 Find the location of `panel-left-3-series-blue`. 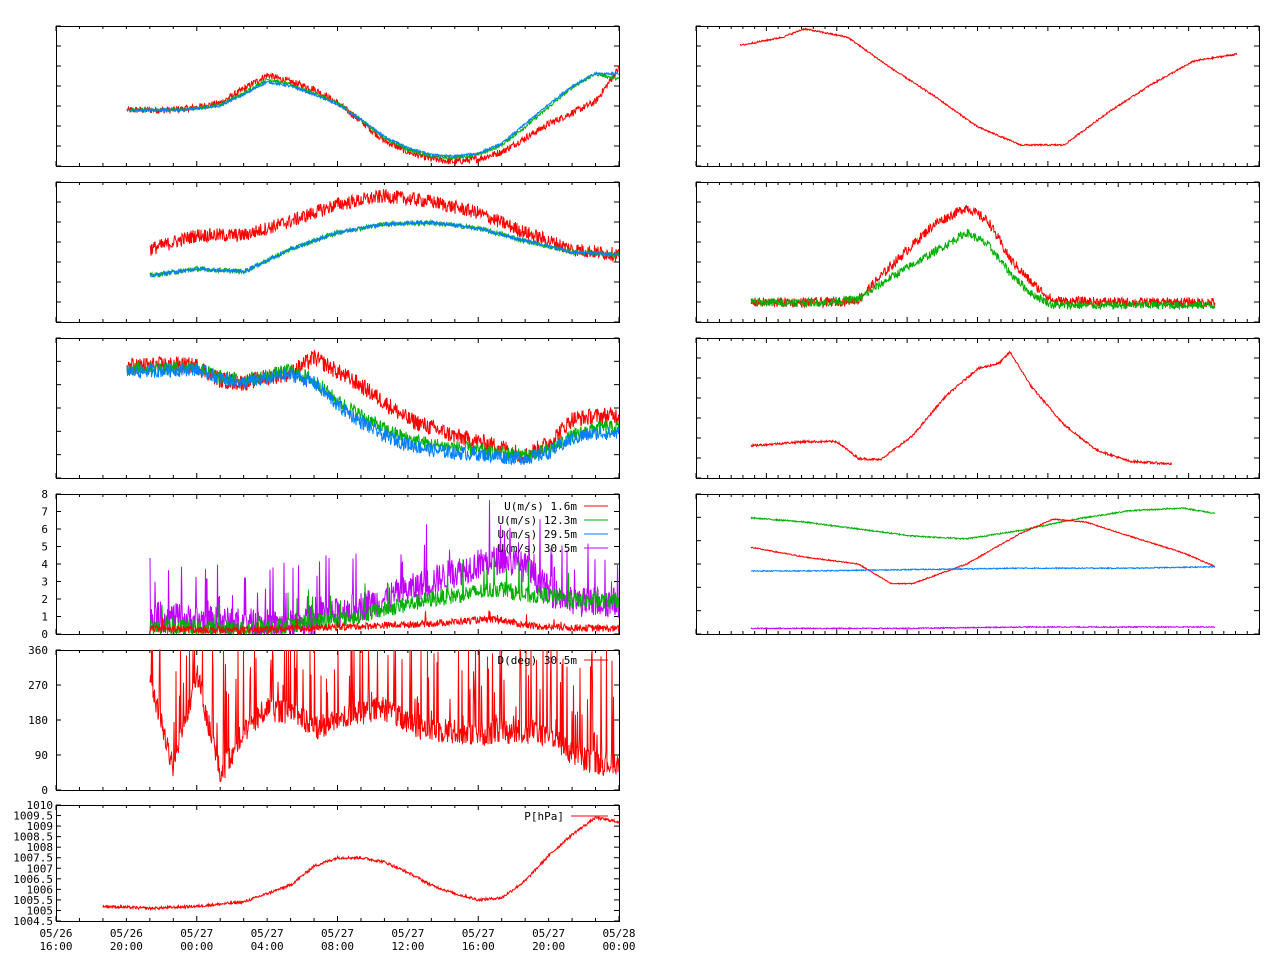

panel-left-3-series-blue is located at coordinates (373, 413).